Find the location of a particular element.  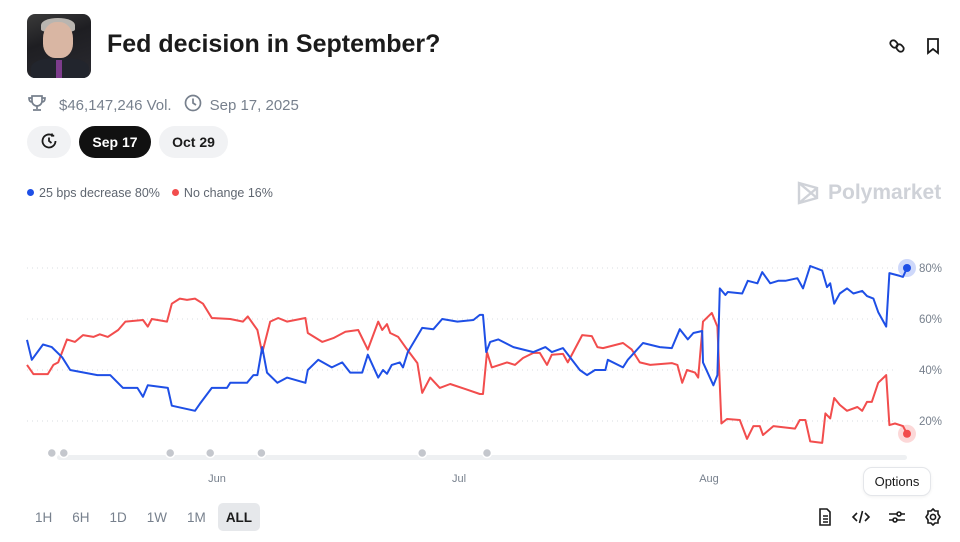

embed-code-icon is located at coordinates (861, 517).